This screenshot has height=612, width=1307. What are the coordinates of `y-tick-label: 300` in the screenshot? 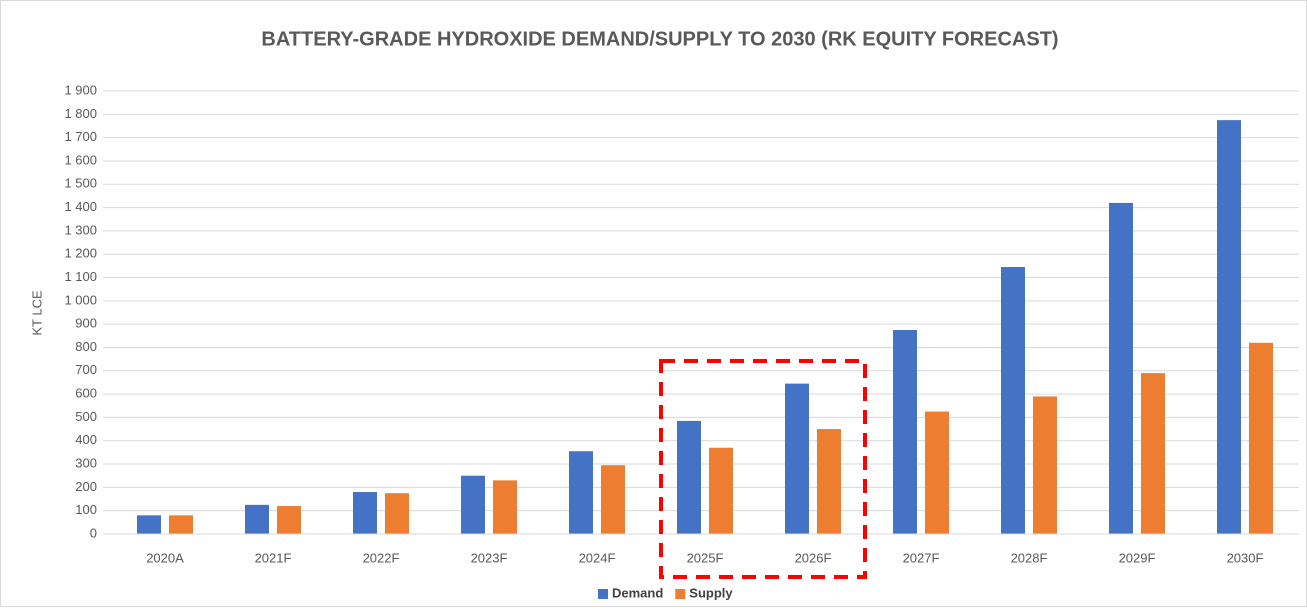 It's located at (86, 462).